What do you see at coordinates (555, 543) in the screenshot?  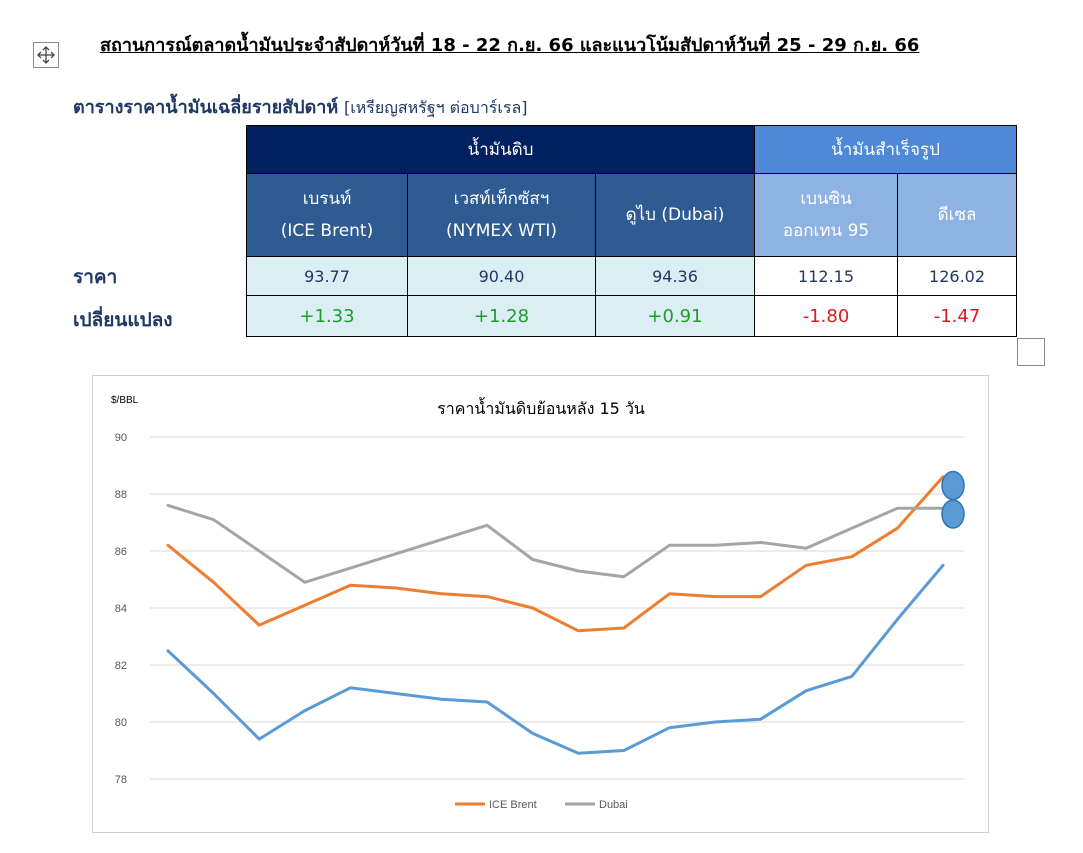 I see `series-line-dubai` at bounding box center [555, 543].